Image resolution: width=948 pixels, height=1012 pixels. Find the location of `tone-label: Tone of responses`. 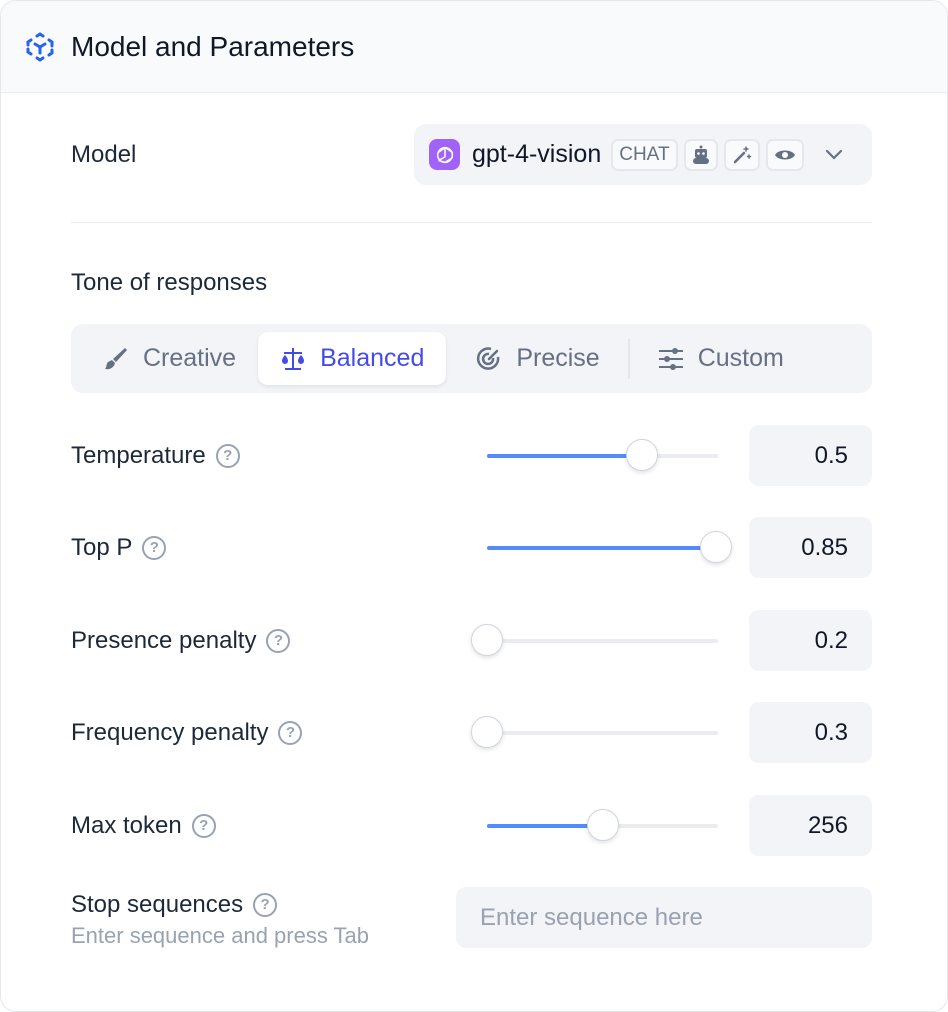

tone-label: Tone of responses is located at coordinates (169, 282).